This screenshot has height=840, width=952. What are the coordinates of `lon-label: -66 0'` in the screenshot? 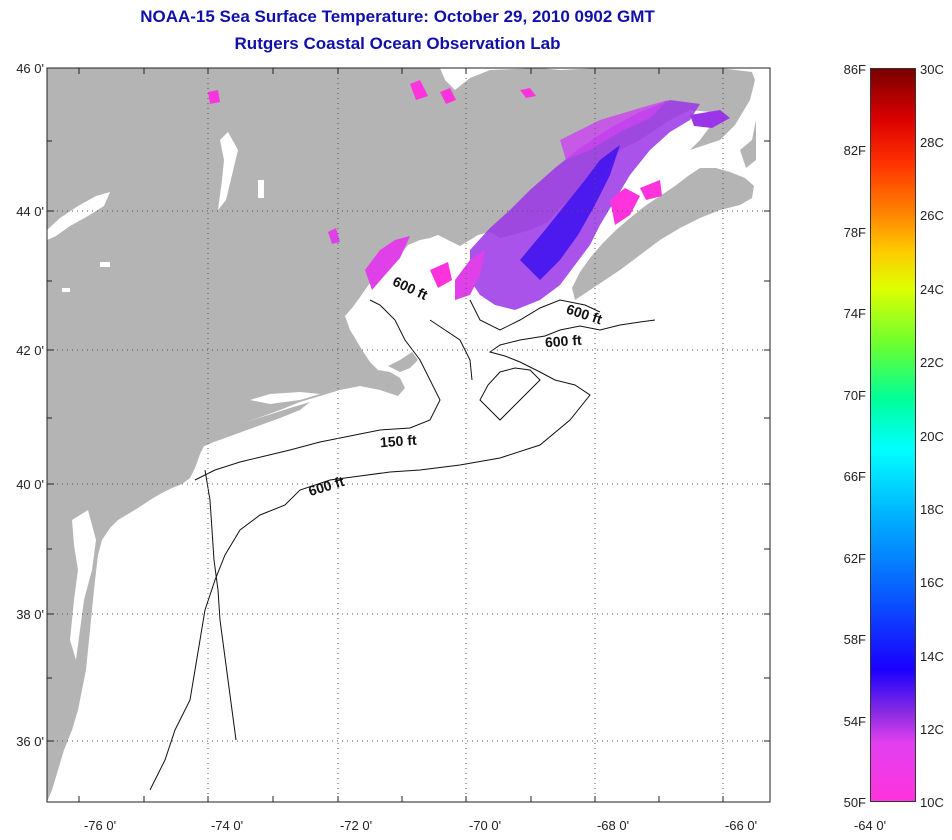 It's located at (741, 825).